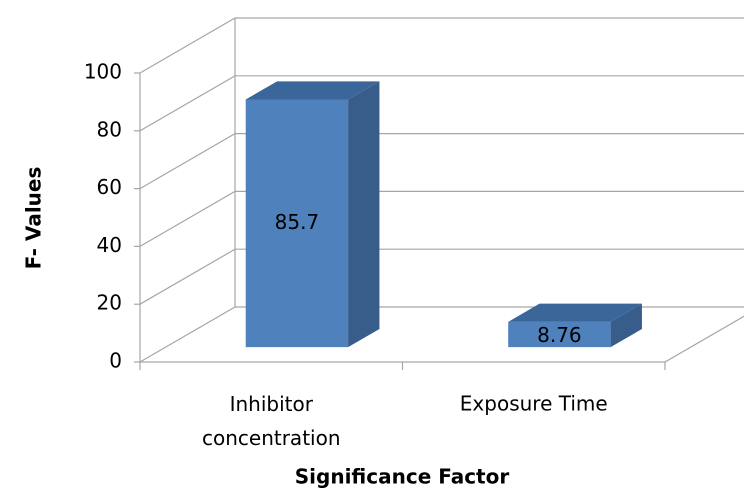 Image resolution: width=744 pixels, height=493 pixels. What do you see at coordinates (271, 438) in the screenshot?
I see `x-tick-label-line: concentration` at bounding box center [271, 438].